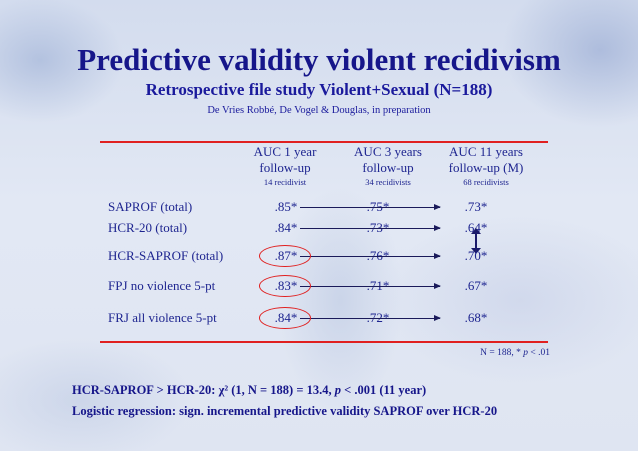 The height and width of the screenshot is (451, 638). Describe the element at coordinates (378, 317) in the screenshot. I see `value-cell: .72*` at that location.